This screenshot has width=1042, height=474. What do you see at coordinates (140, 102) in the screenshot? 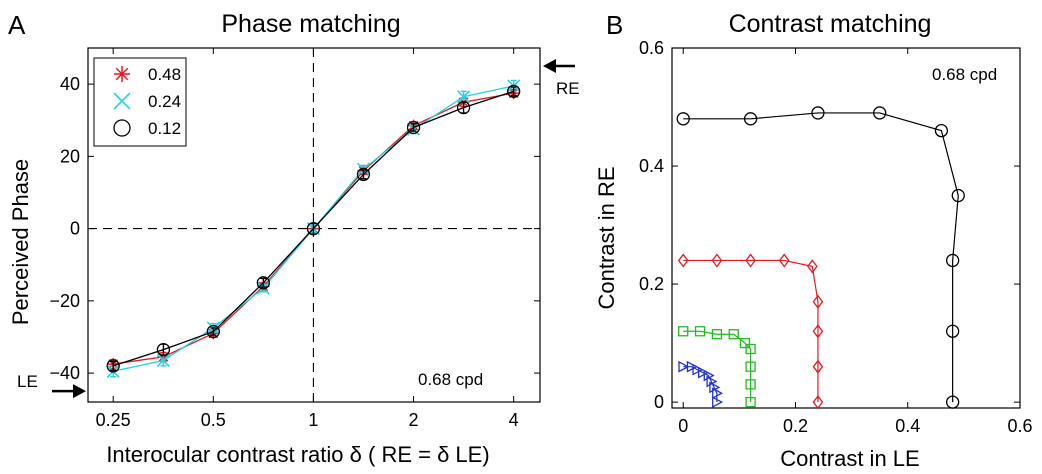
I see `panel-a-legend-box` at bounding box center [140, 102].